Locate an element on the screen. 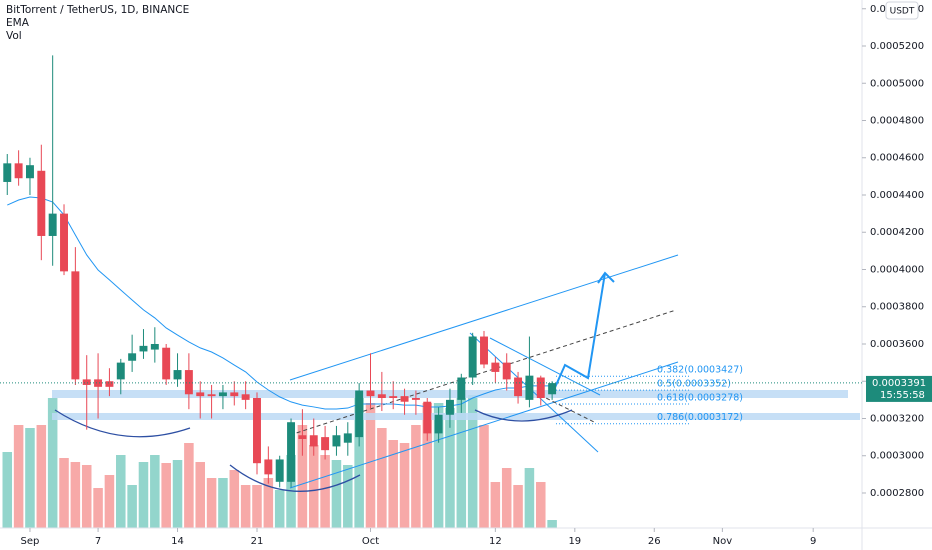 The image size is (932, 550). chart-title: BitTorrent / TetherUS, 1D, BINANCE is located at coordinates (97, 10).